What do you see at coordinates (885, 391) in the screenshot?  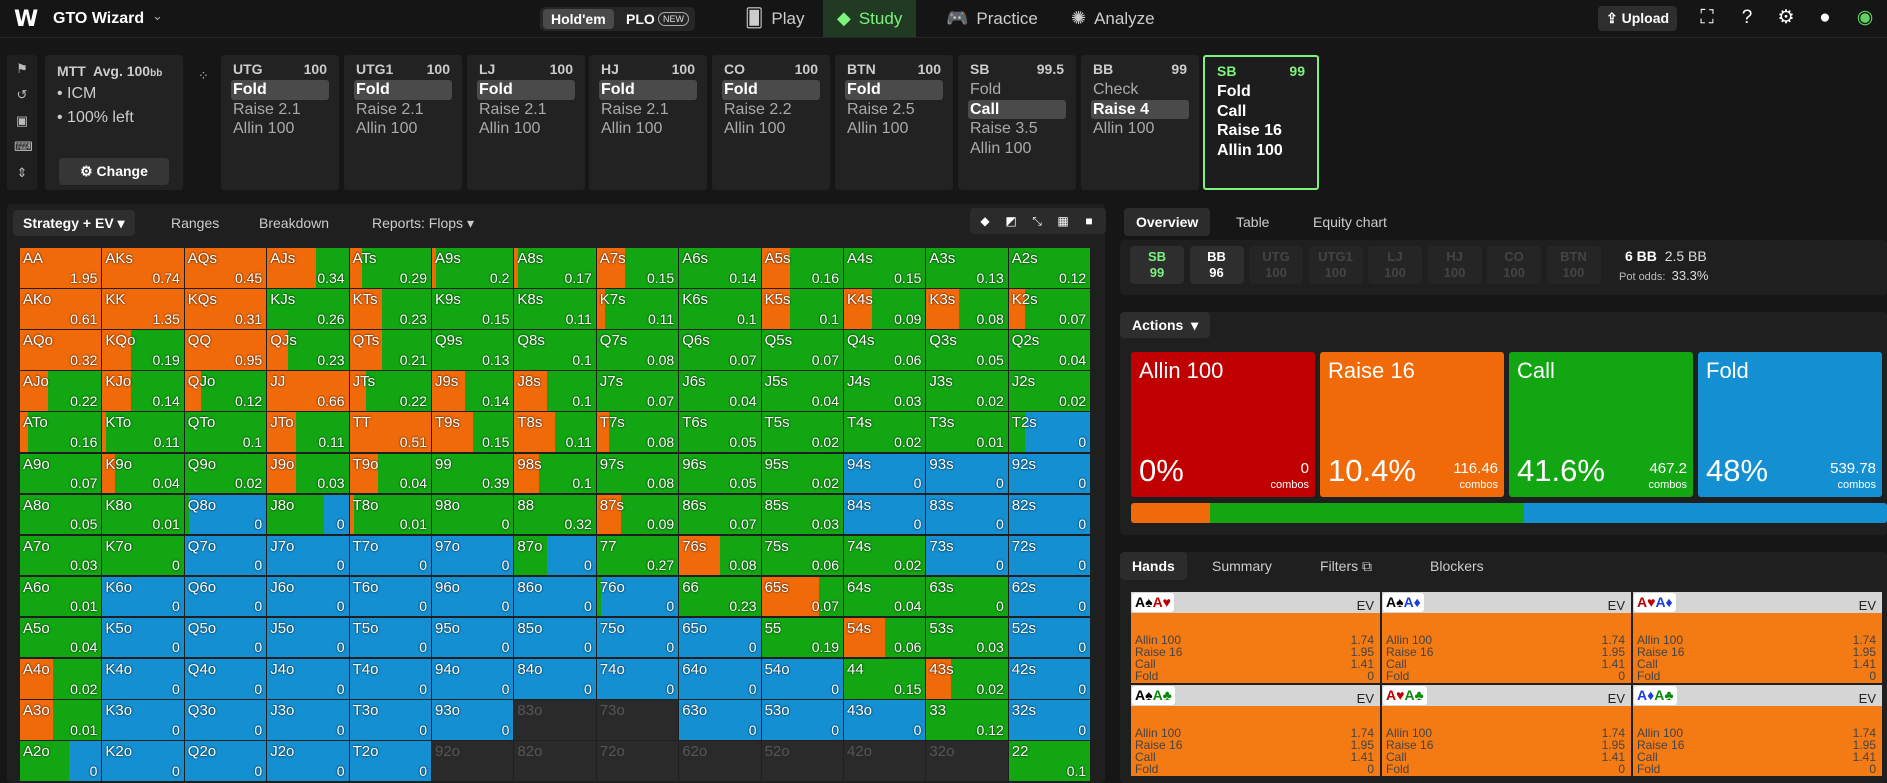 I see `hand-cell: J4s 0.03` at bounding box center [885, 391].